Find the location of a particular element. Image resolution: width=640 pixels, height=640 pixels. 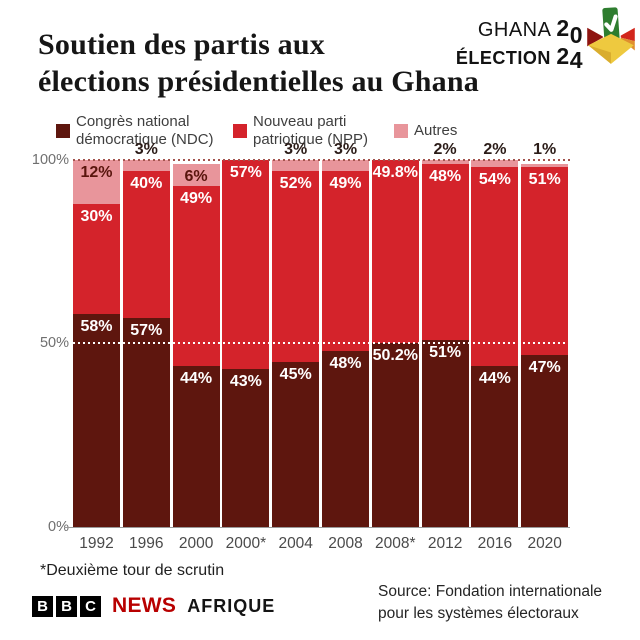

ghana-election-logo-line2: ÉLECTION 24 is located at coordinates (519, 58).